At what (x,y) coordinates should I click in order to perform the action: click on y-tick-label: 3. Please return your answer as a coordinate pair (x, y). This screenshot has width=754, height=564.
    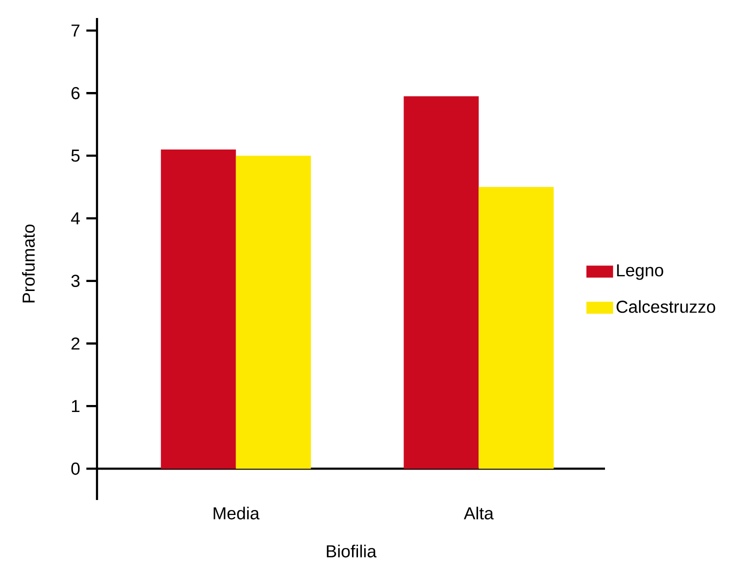
    Looking at the image, I should click on (75, 281).